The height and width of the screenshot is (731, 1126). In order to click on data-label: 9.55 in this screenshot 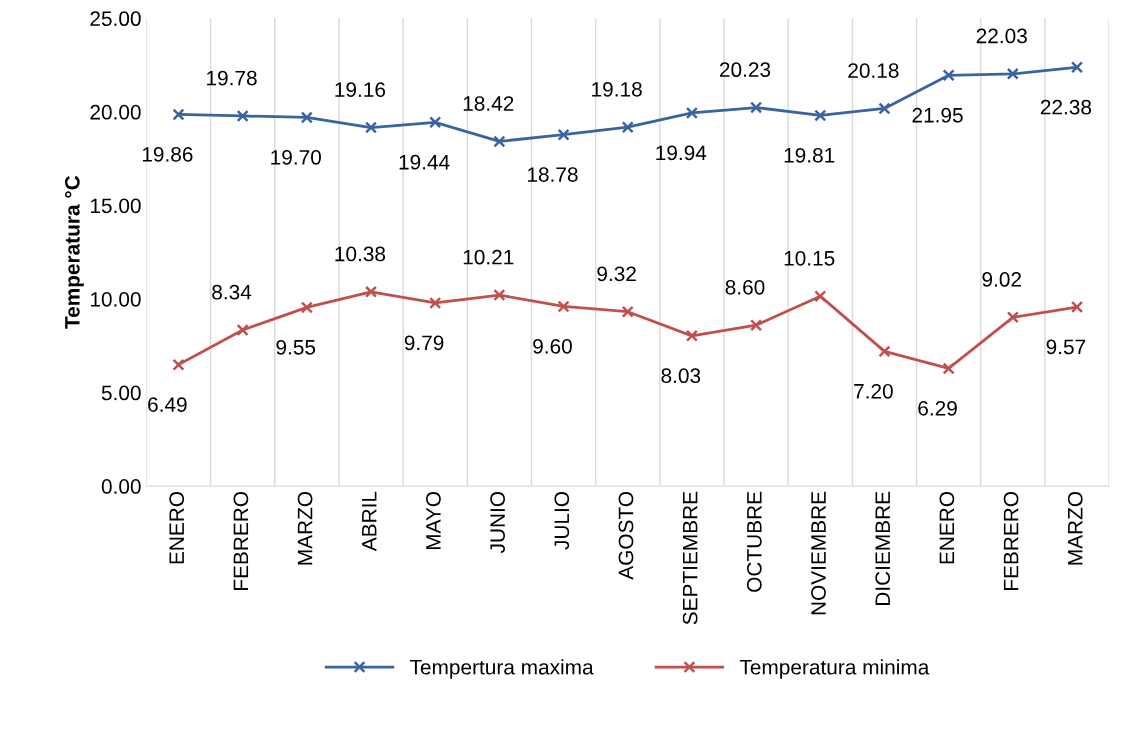, I will do `click(296, 347)`.